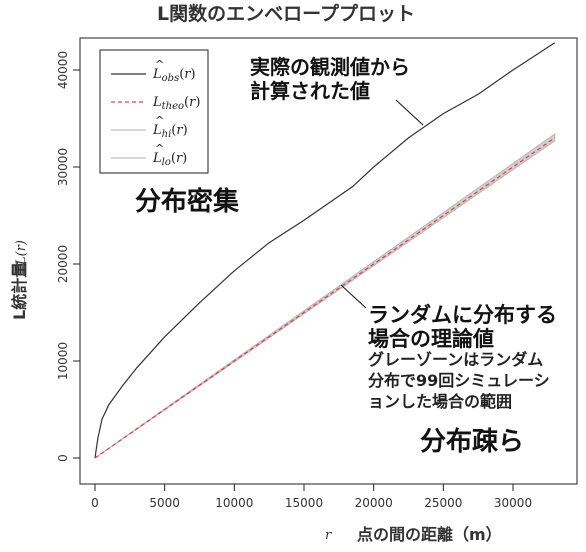 The image size is (586, 552). I want to click on annotation-observed-line2: 計算された値, so click(310, 91).